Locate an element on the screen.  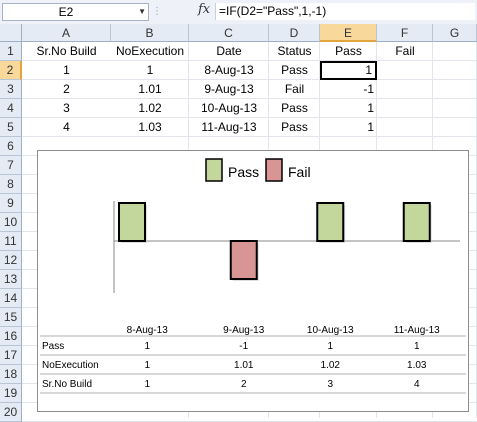
formula-input: =IF(D2="Pass",1,-1) is located at coordinates (345, 11).